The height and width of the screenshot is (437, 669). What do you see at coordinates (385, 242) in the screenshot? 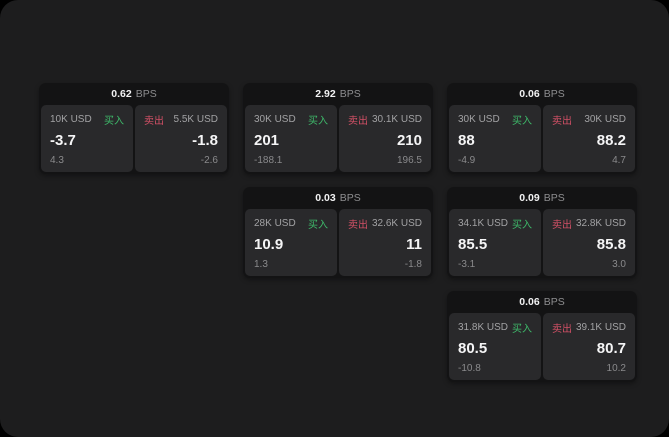
I see `sell-quote-panel: 卖出 32.6K USD 11 -1.8` at bounding box center [385, 242].